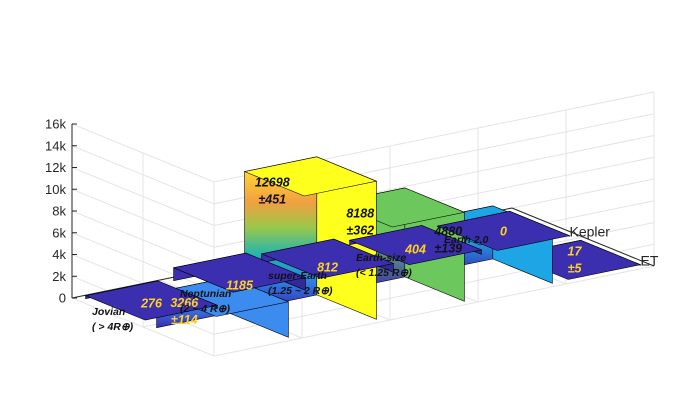 This screenshot has width=687, height=402. Describe the element at coordinates (272, 191) in the screenshot. I see `value-label-et: 12698 ±451` at that location.